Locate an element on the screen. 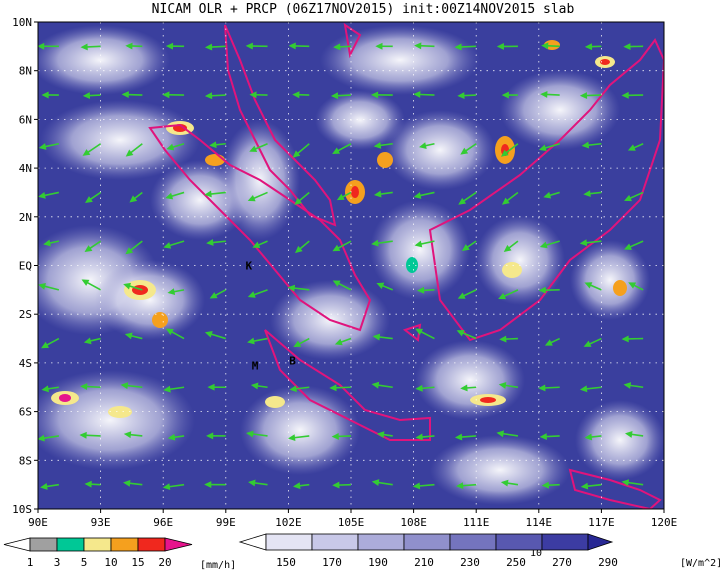 This screenshot has width=726, height=571. lat-tick-label: 6S is located at coordinates (25, 412).